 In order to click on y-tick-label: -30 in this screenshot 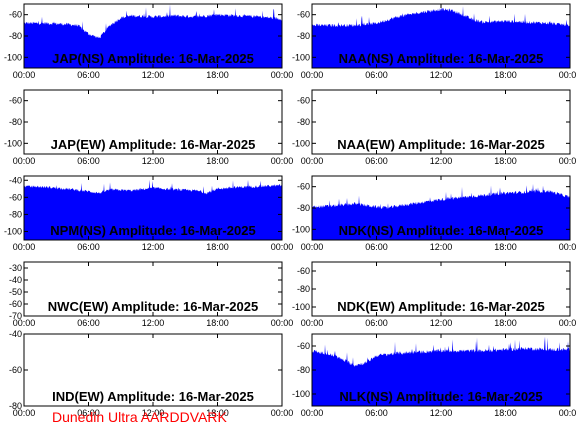, I will do `click(15, 268)`.